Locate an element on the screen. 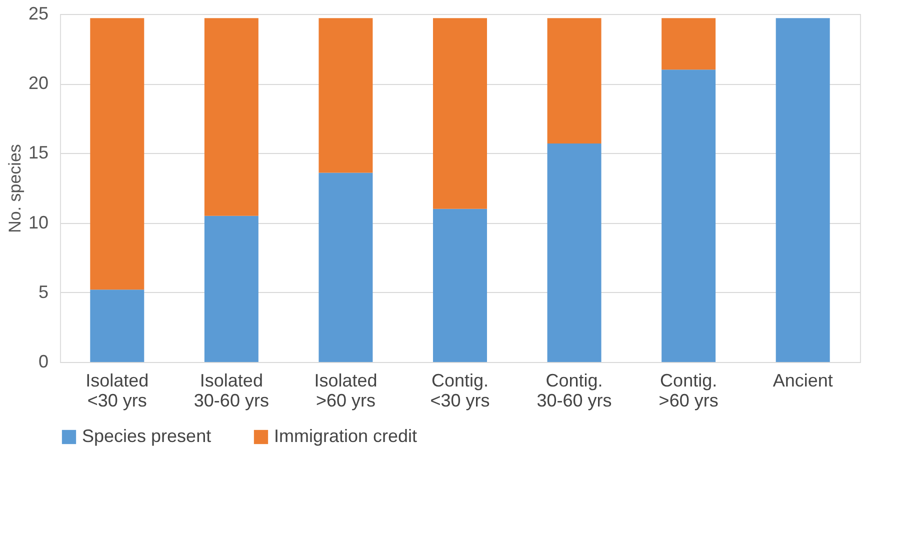  legend-label: Species present is located at coordinates (147, 436).